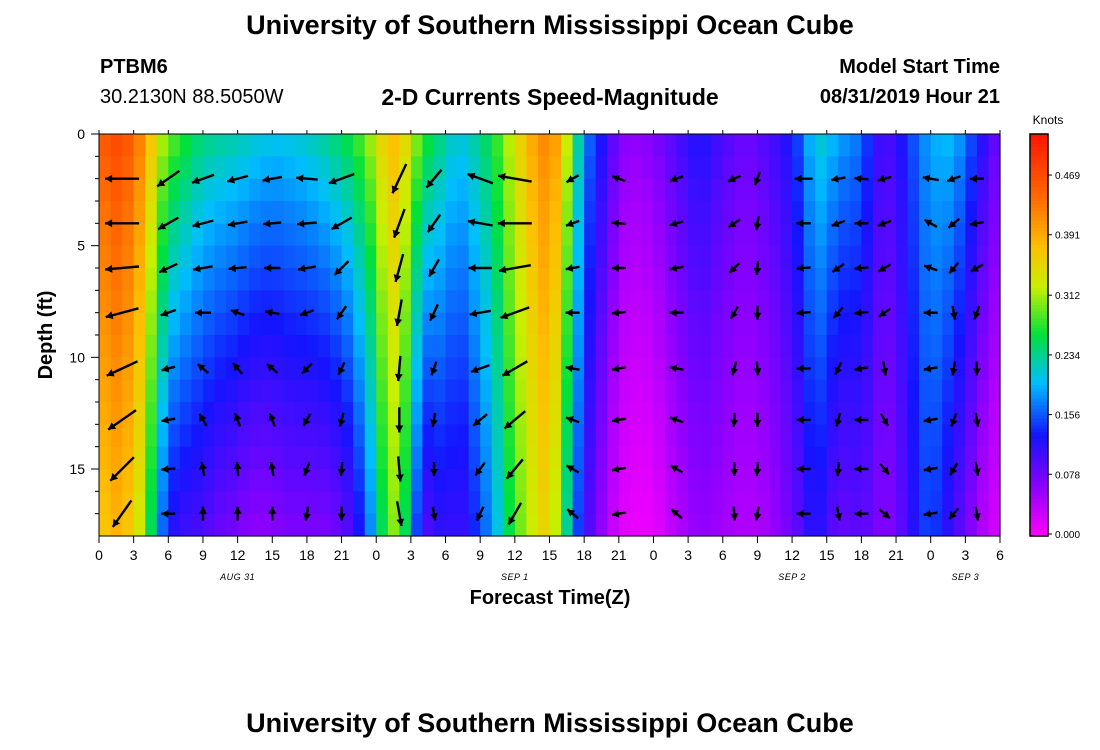  I want to click on colorbar-unit: Knots, so click(1048, 120).